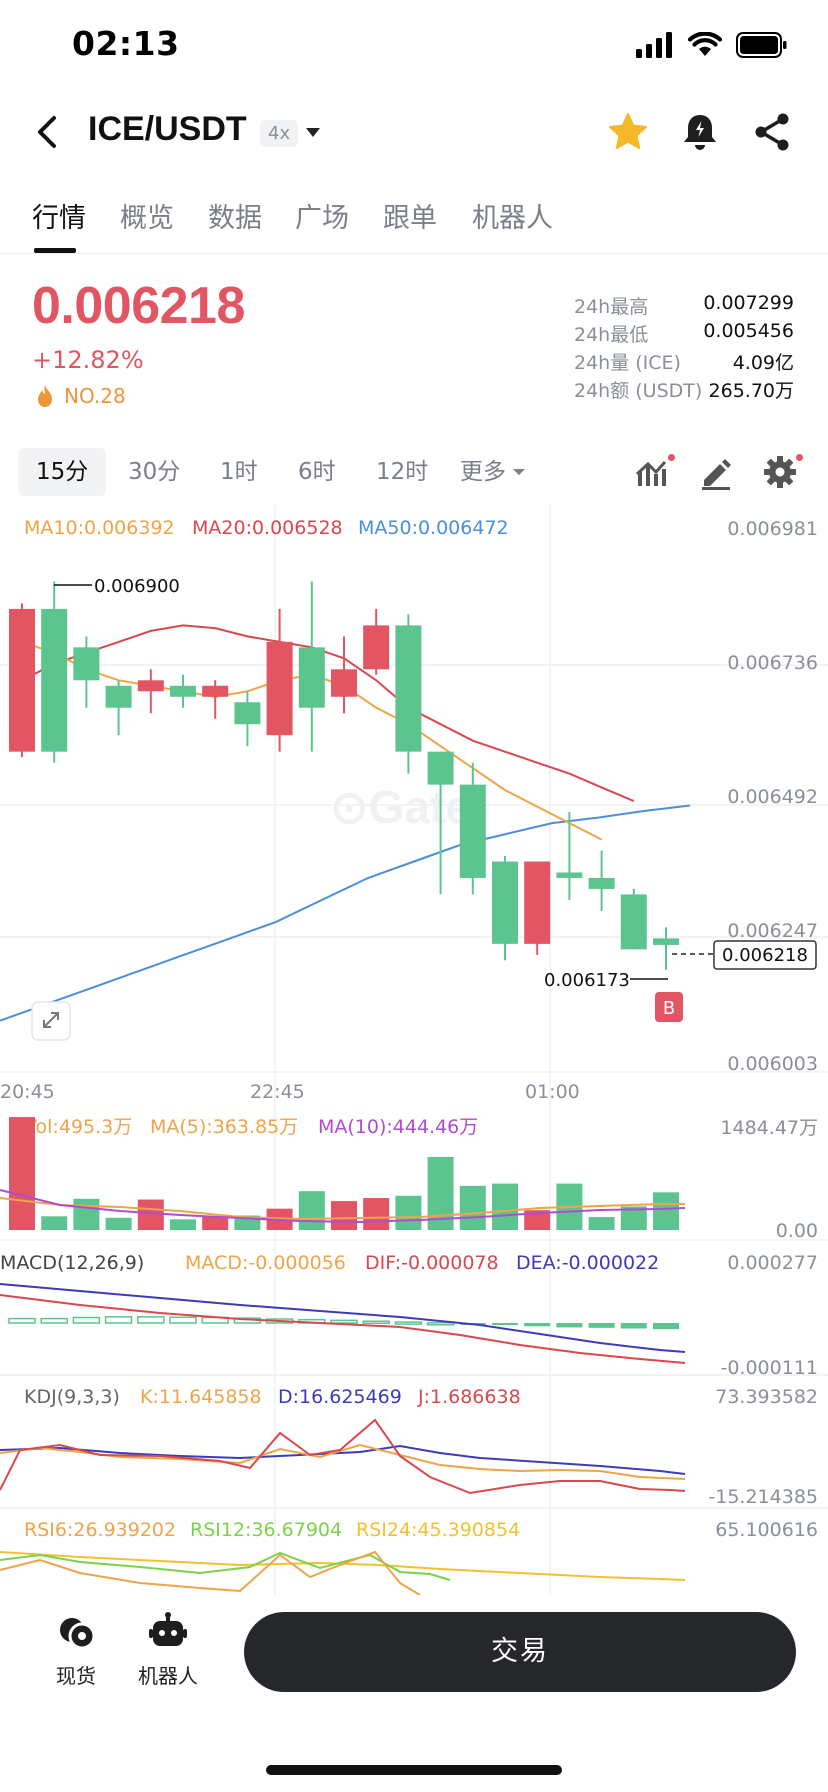 Image resolution: width=828 pixels, height=1792 pixels. Describe the element at coordinates (266, 1530) in the screenshot. I see `rsi12-label: RSI12:36.67904` at that location.